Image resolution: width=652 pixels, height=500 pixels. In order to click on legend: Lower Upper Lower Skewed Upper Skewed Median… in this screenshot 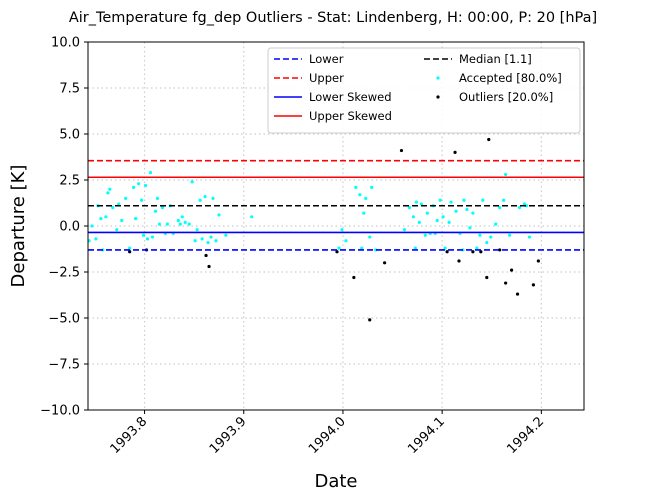, I will do `click(424, 90)`.